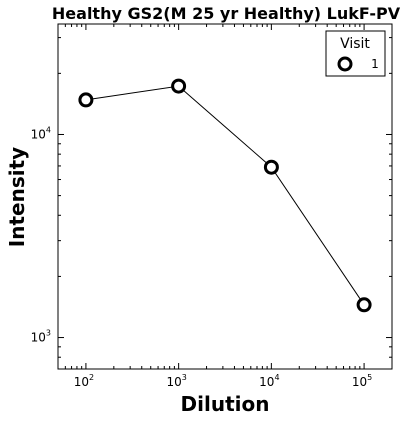 The width and height of the screenshot is (407, 422). What do you see at coordinates (358, 64) in the screenshot?
I see `legend-entries: 1` at bounding box center [358, 64].